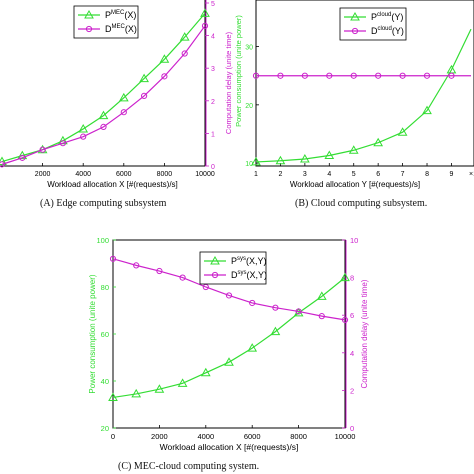 The height and width of the screenshot is (474, 474). Describe the element at coordinates (364, 333) in the screenshot. I see `right-axis-label: Computation delay (unite time)` at that location.